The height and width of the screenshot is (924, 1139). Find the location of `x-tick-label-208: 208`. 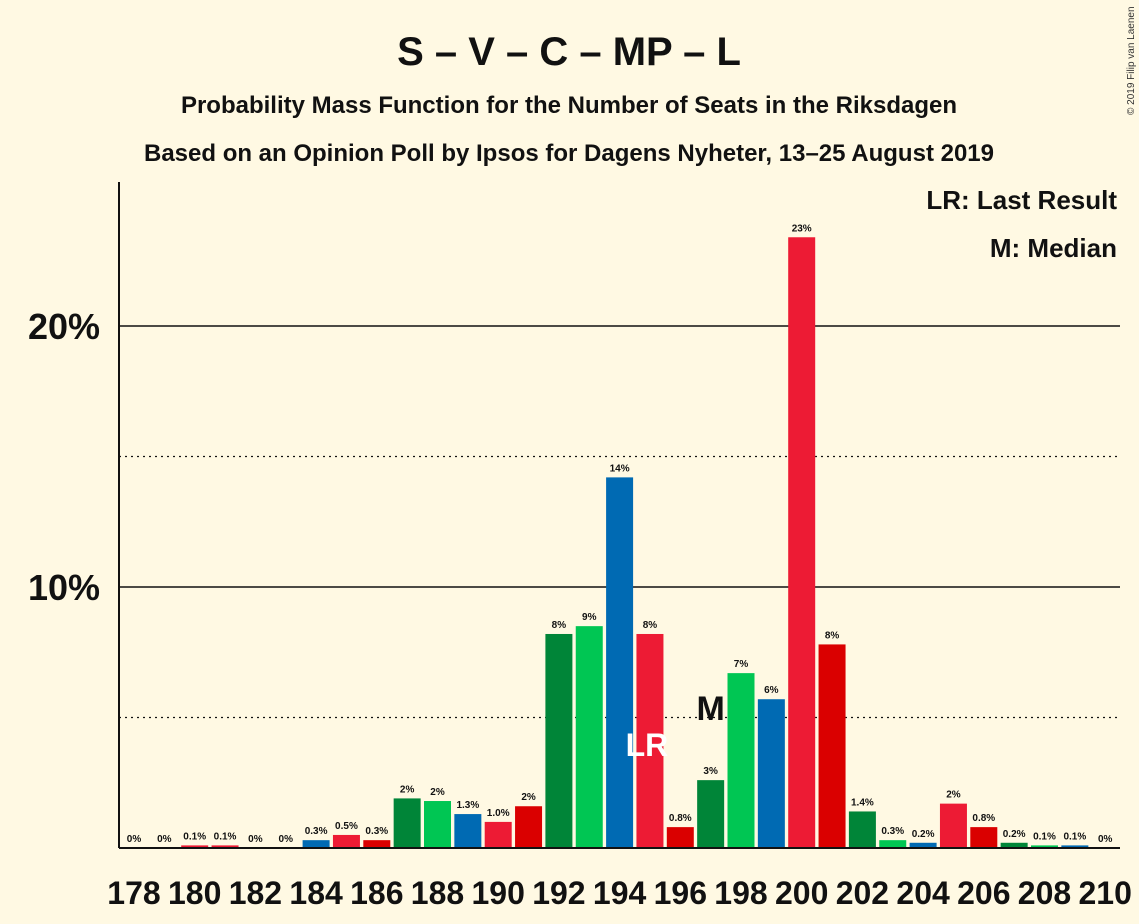

x-tick-label-208: 208 is located at coordinates (1044, 893).